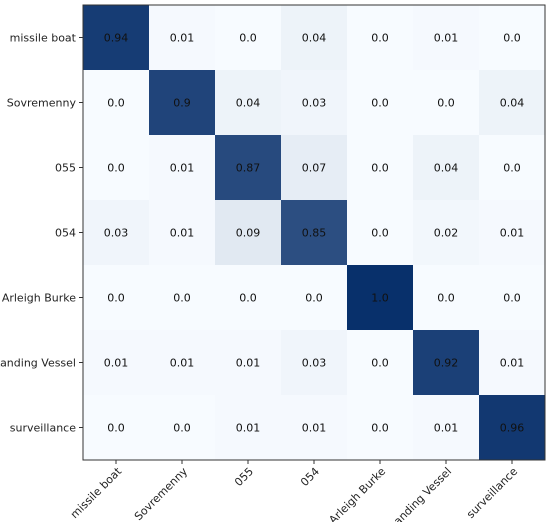 Image resolution: width=550 pixels, height=522 pixels. What do you see at coordinates (65, 168) in the screenshot?
I see `y-tick-label-055: 055` at bounding box center [65, 168].